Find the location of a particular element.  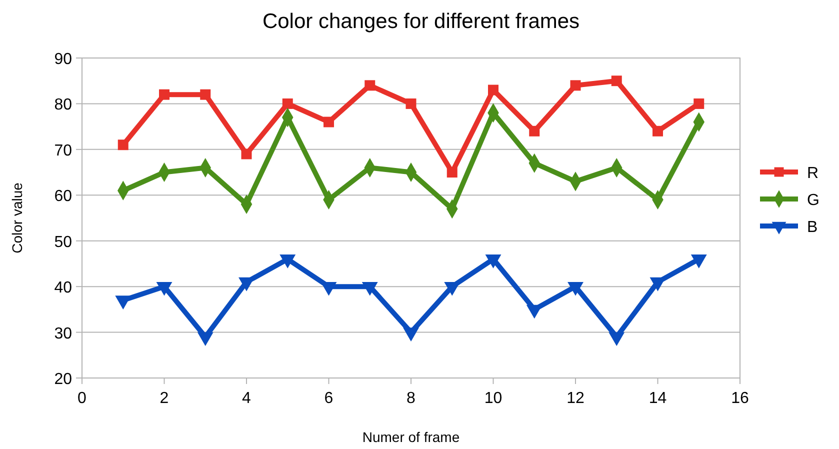

x-tick-label: 12 is located at coordinates (575, 398).